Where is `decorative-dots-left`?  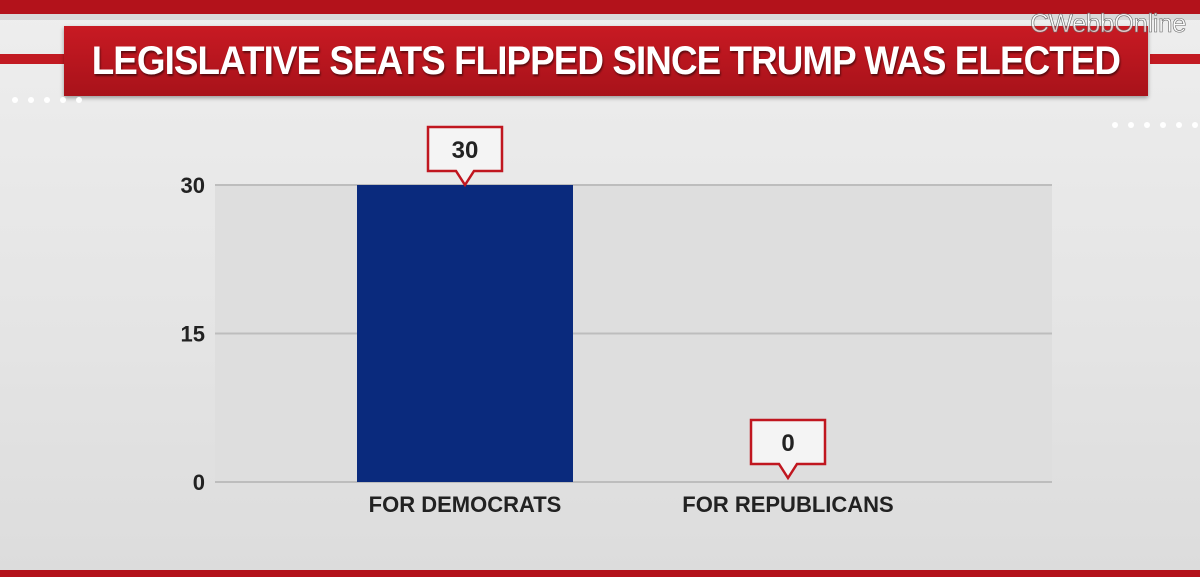 decorative-dots-left is located at coordinates (47, 100).